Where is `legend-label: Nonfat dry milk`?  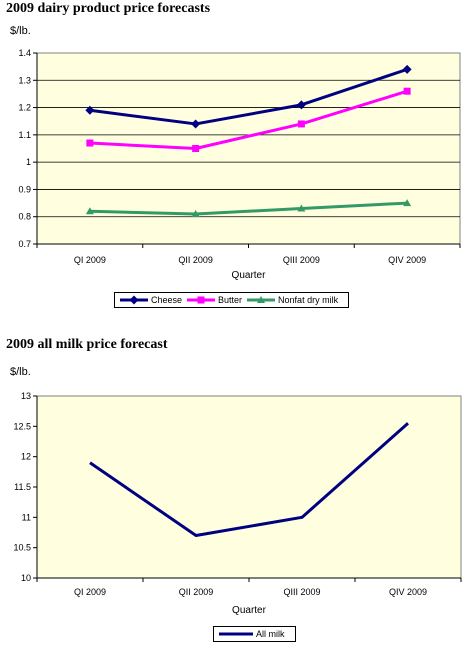
legend-label: Nonfat dry milk is located at coordinates (308, 300).